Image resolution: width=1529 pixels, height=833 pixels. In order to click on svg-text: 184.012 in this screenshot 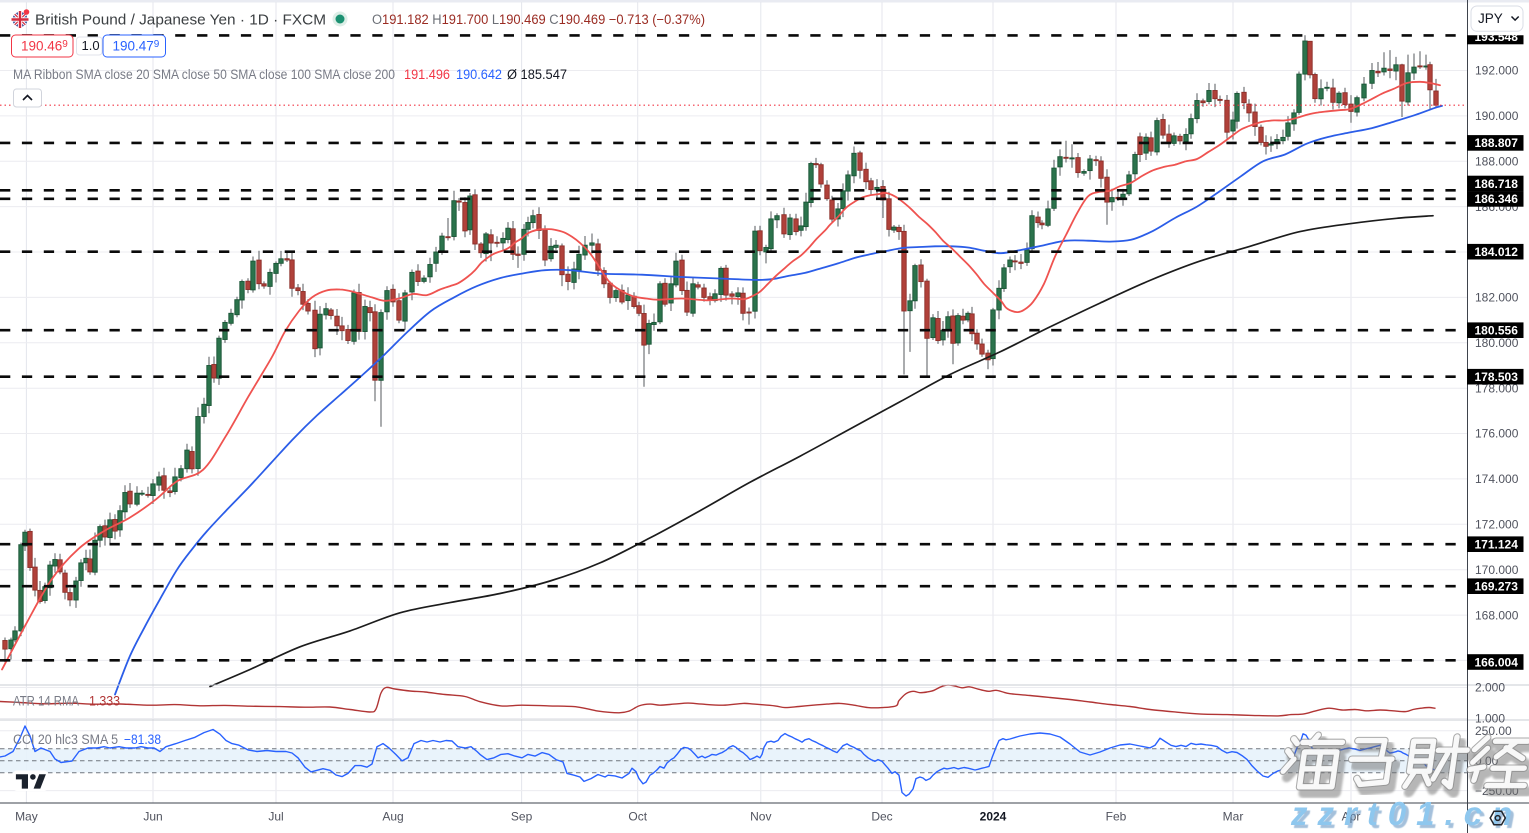, I will do `click(1497, 252)`.